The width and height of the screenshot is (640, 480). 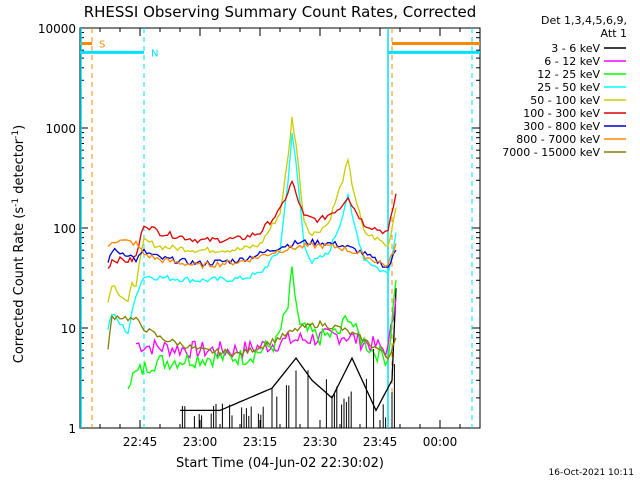 What do you see at coordinates (154, 53) in the screenshot?
I see `marker-label: N` at bounding box center [154, 53].